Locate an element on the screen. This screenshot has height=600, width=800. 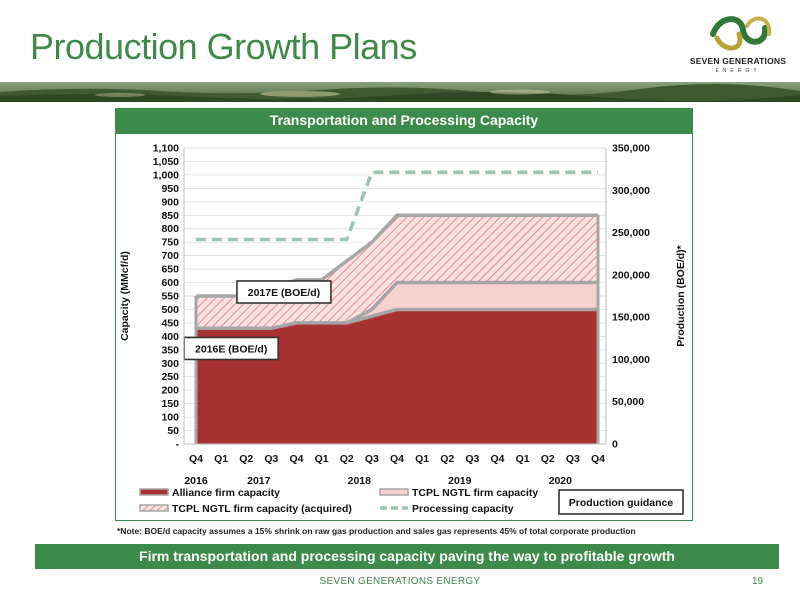
legend-item-processing: Processing capacity is located at coordinates (447, 509).